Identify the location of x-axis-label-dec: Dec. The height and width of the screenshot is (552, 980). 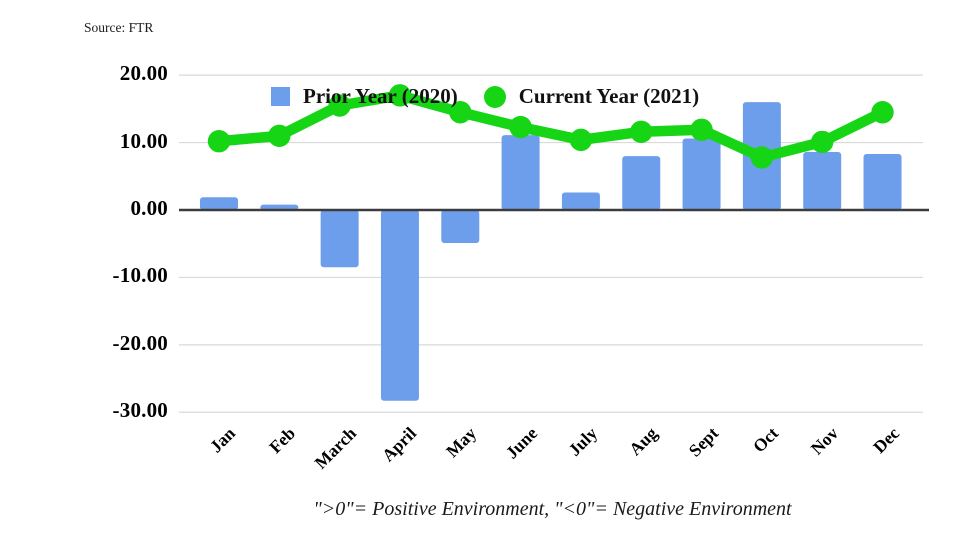
(885, 440).